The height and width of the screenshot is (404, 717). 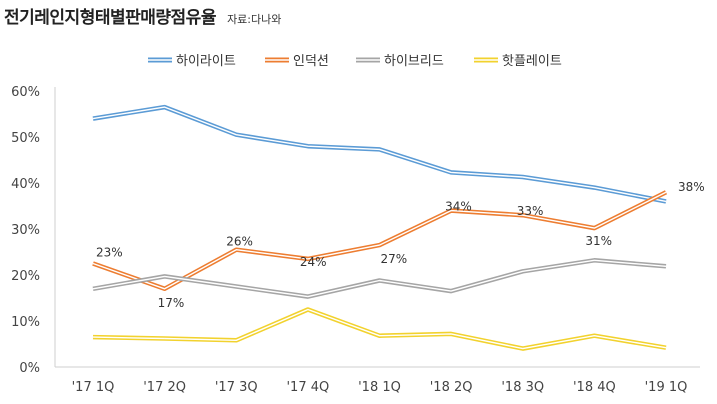 What do you see at coordinates (109, 253) in the screenshot?
I see `data-label: 23%` at bounding box center [109, 253].